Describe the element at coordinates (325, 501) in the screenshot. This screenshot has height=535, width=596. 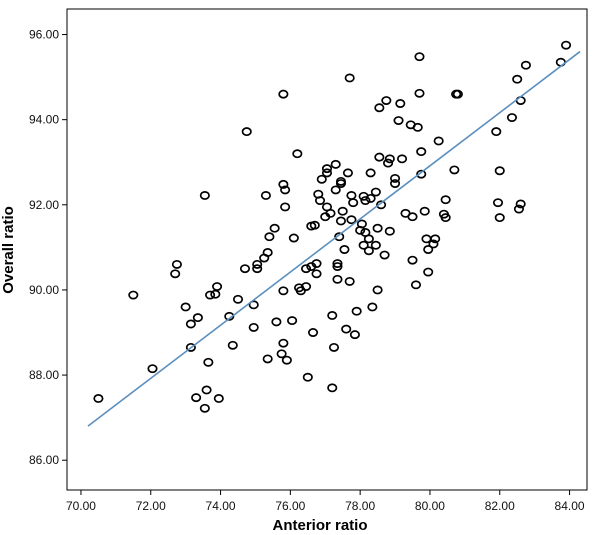
I see `x-axis: 70.00 72.00 74.00 76.00 78.00 80.00 82.00 84.00` at that location.